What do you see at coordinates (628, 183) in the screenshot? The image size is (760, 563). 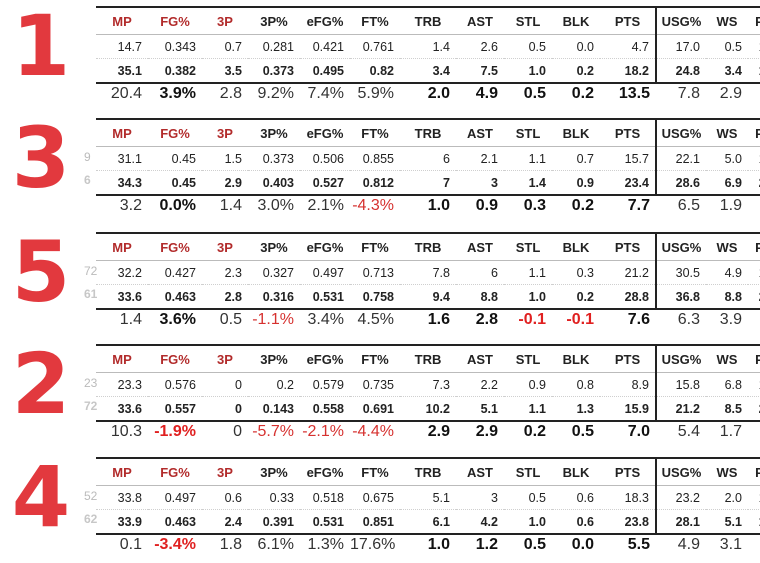 I see `table-cell: 23.4` at bounding box center [628, 183].